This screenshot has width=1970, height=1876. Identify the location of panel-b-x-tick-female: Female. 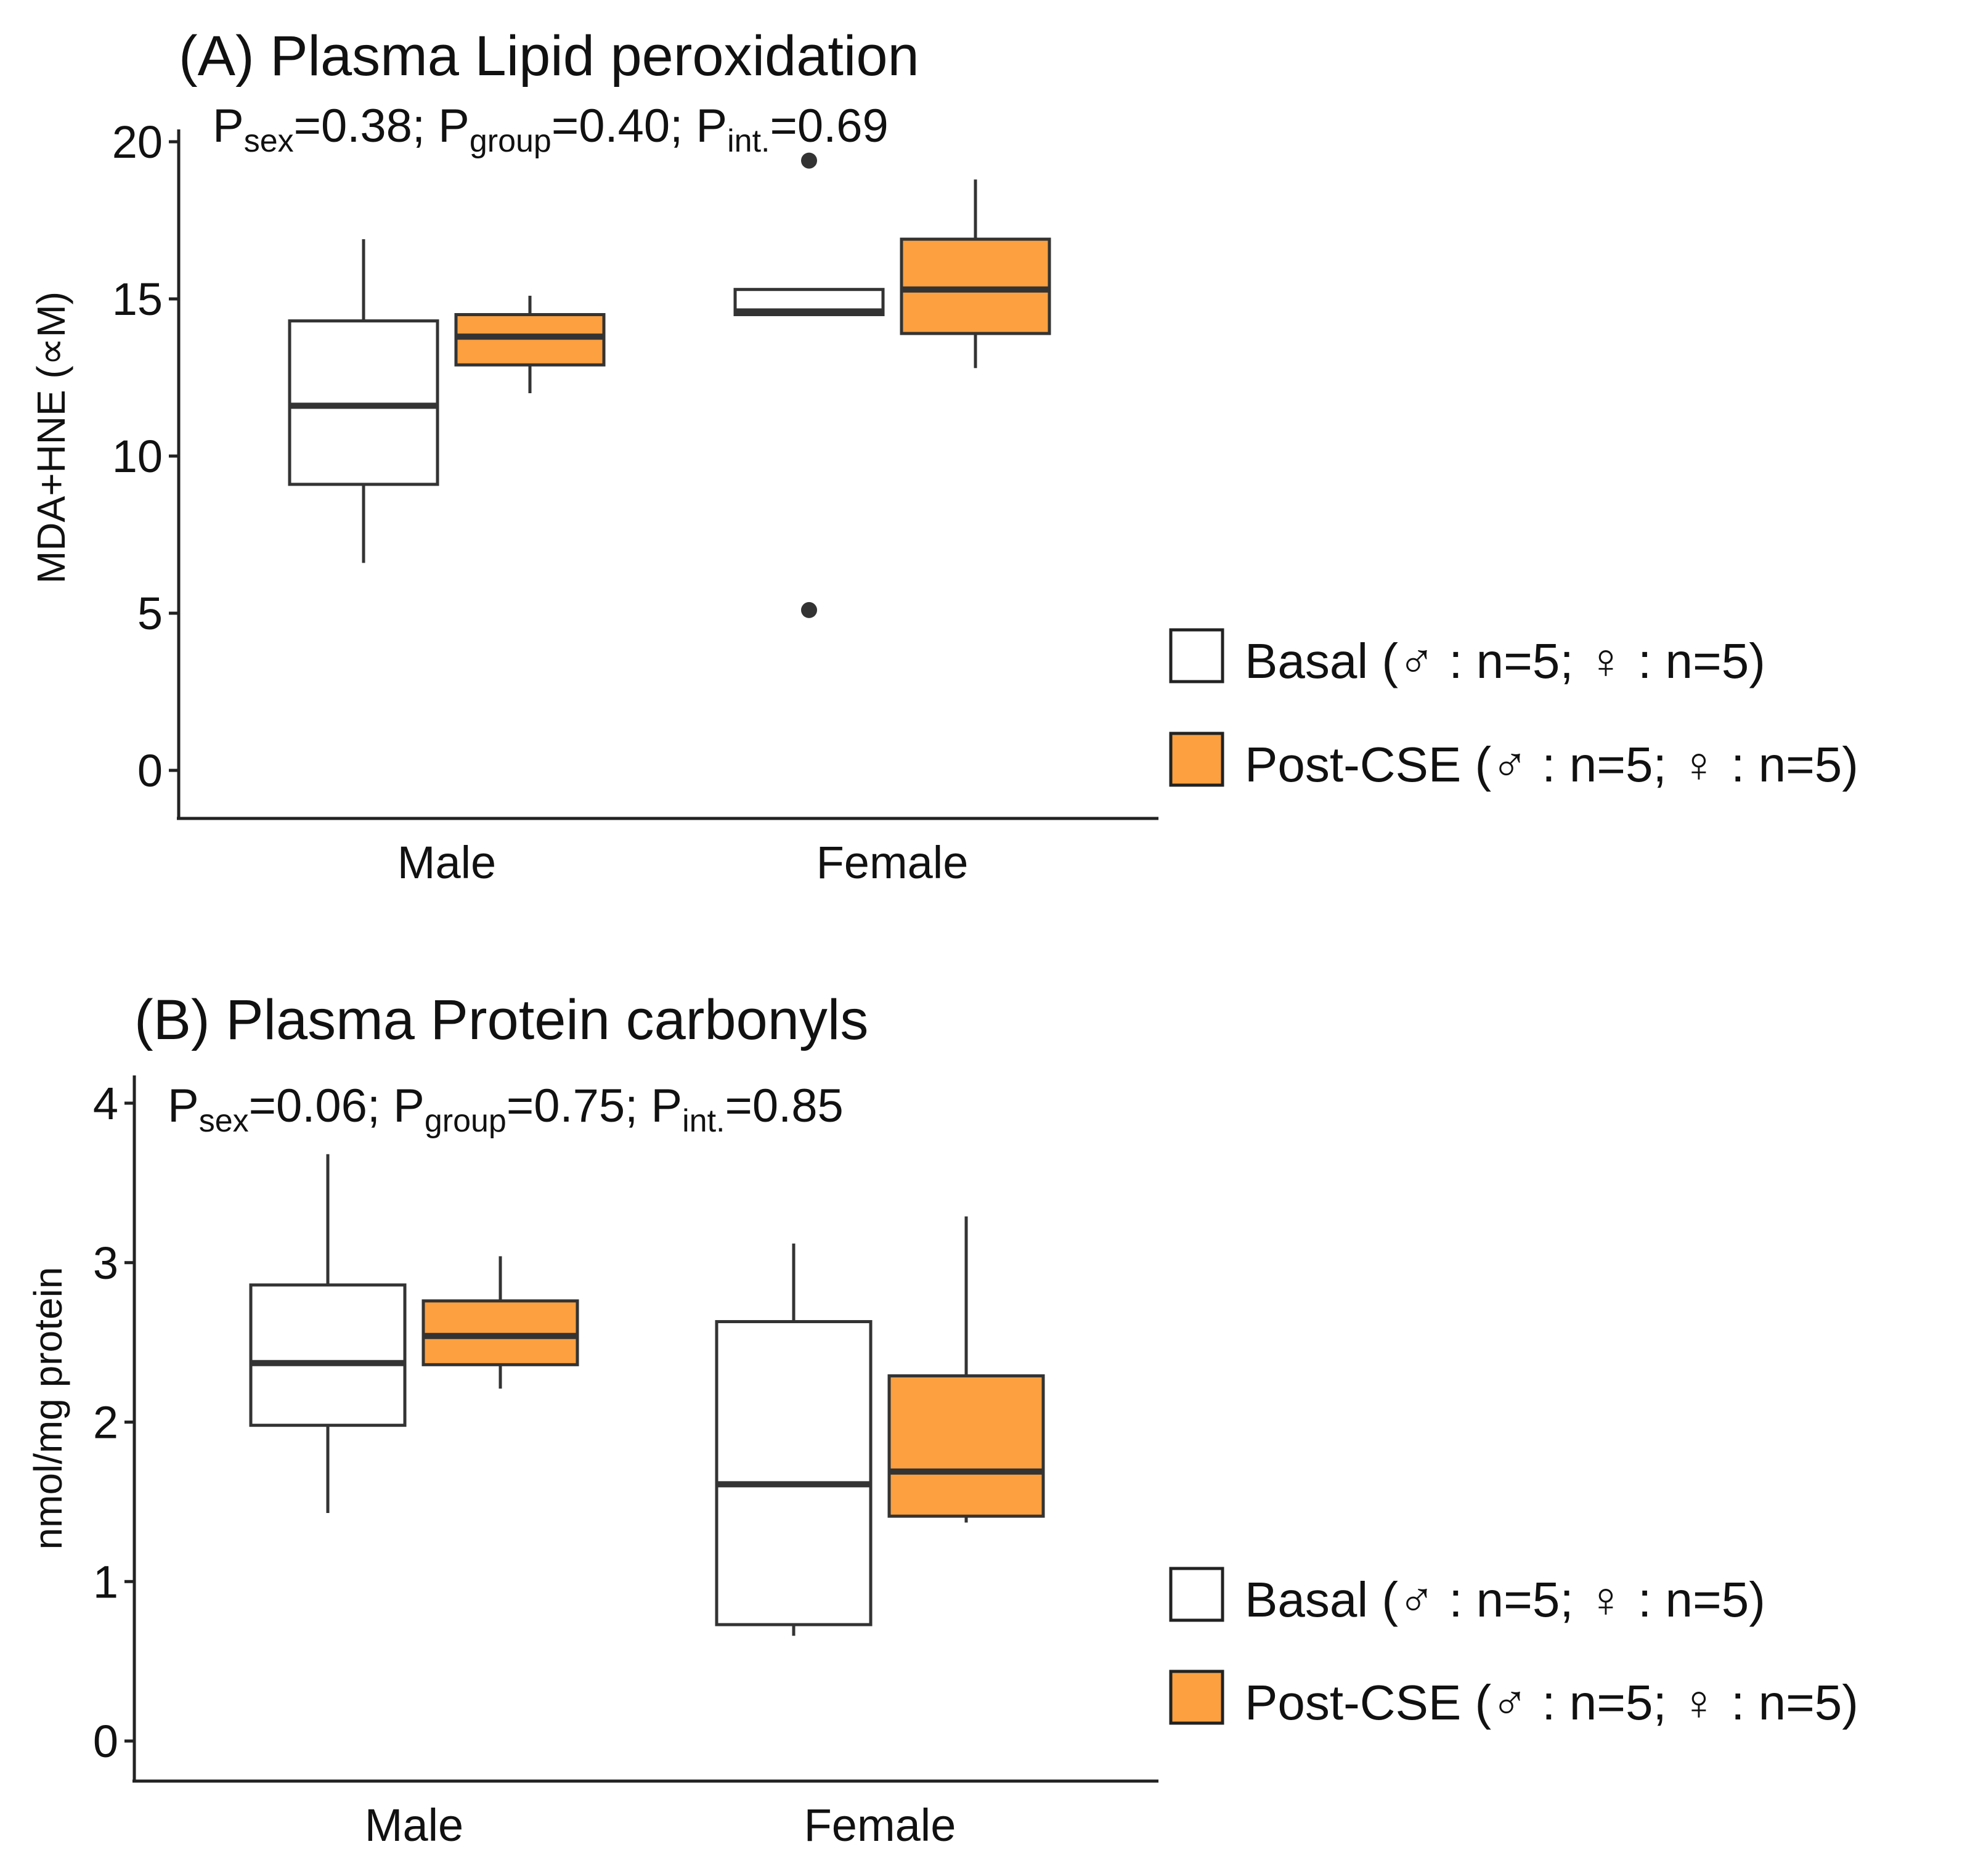
(880, 1826).